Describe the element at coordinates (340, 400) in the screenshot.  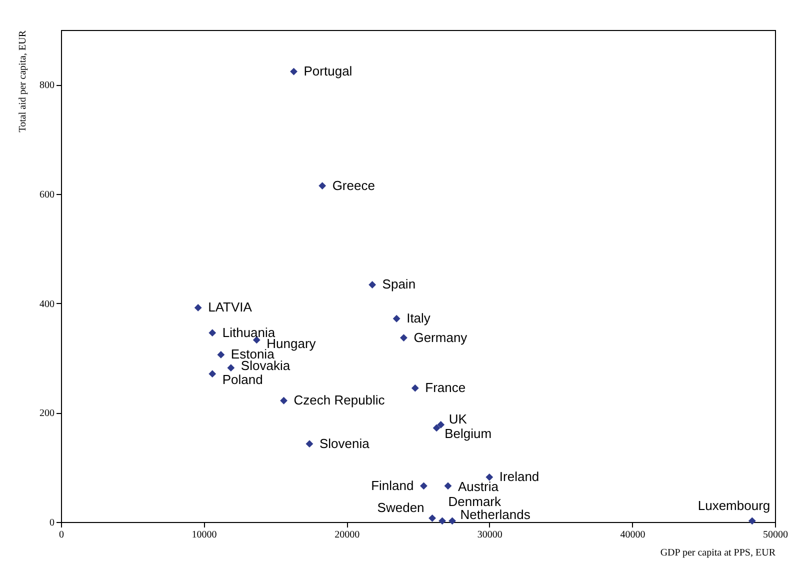
I see `annotation: Czech Republic` at that location.